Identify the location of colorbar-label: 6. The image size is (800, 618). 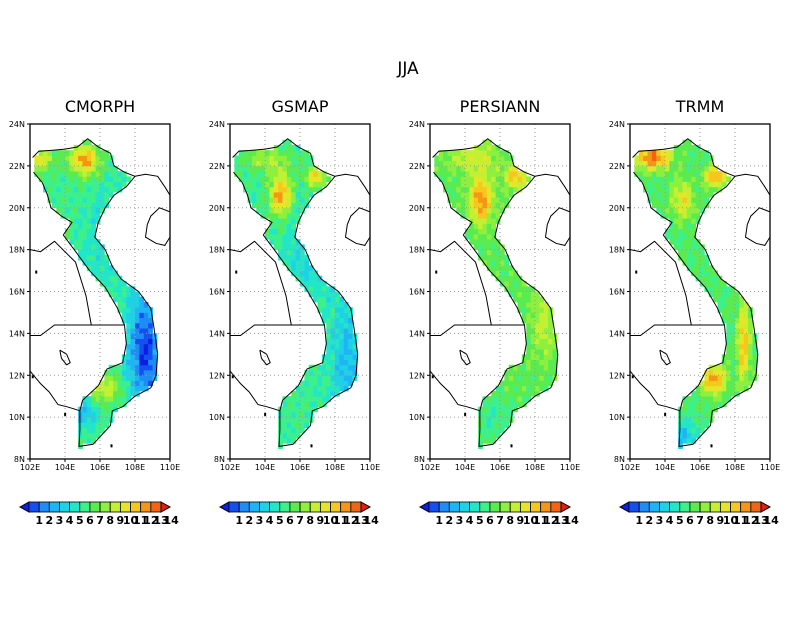
(290, 520).